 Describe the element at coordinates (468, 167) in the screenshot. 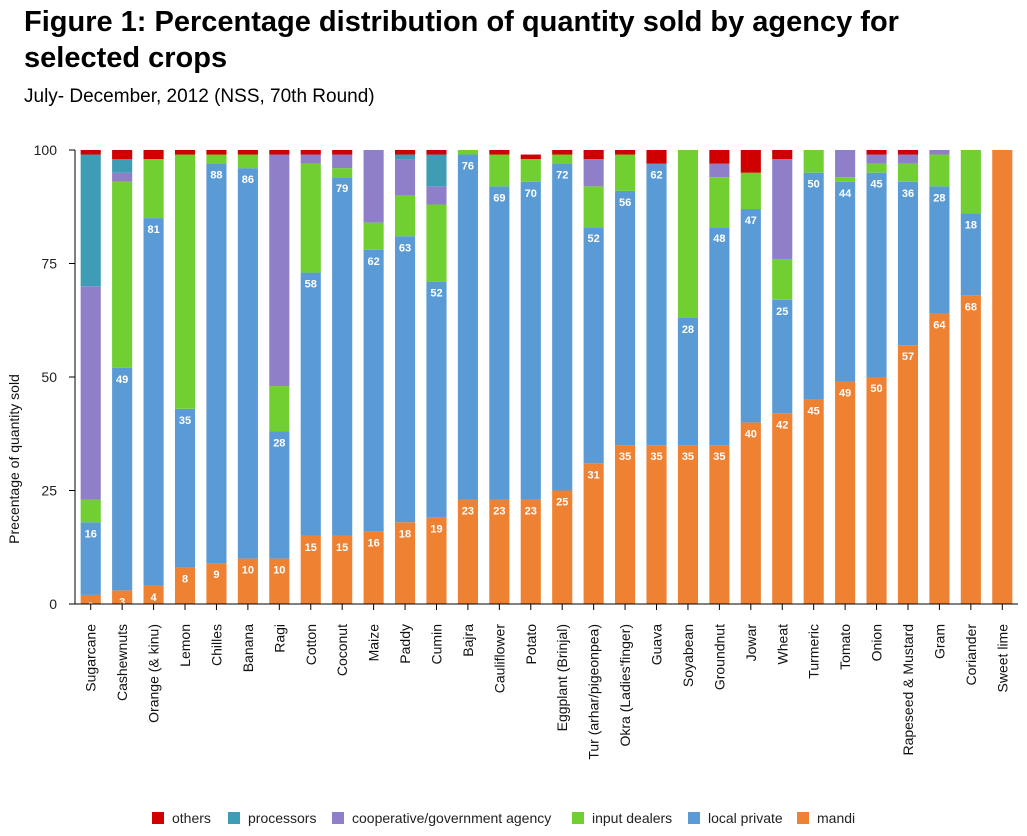

I see `data-label: 76` at that location.